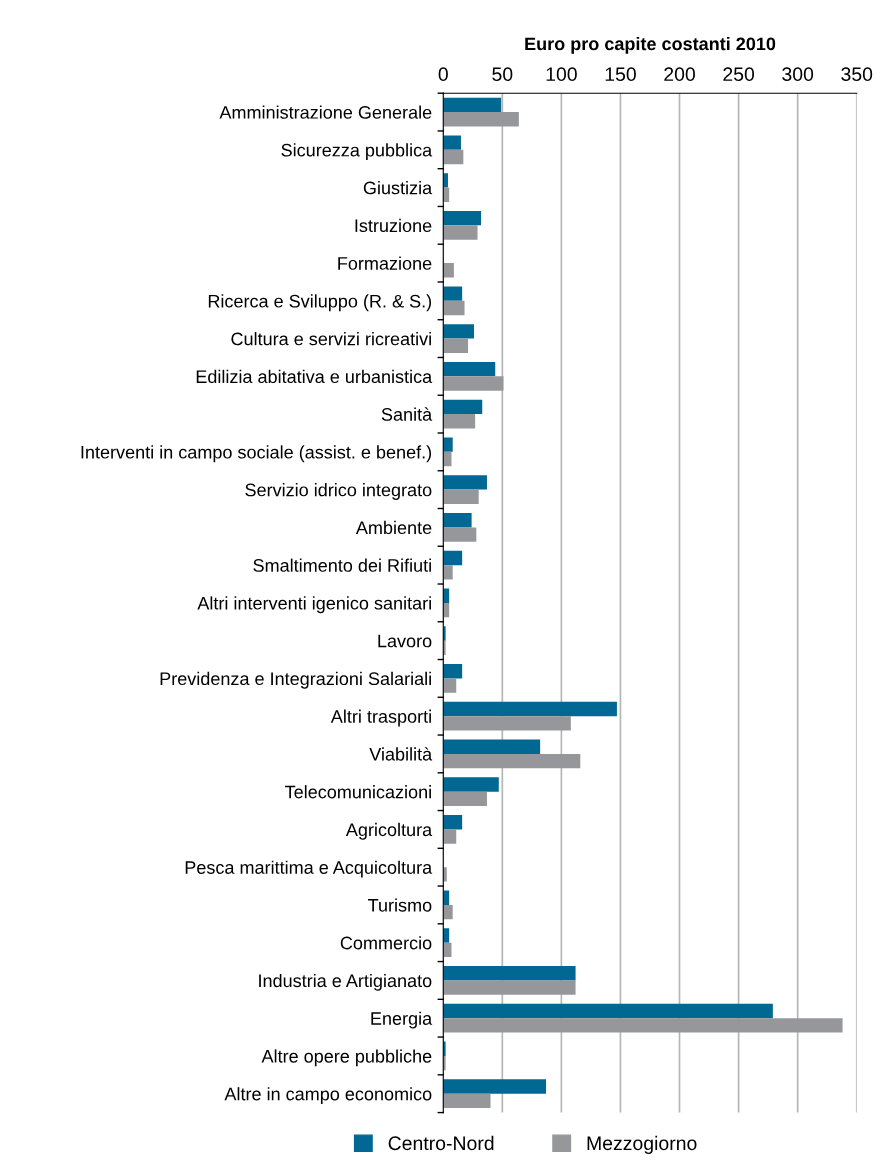 The image size is (876, 1165). What do you see at coordinates (342, 565) in the screenshot?
I see `y-tick-label: Smaltimento dei Rifiuti` at bounding box center [342, 565].